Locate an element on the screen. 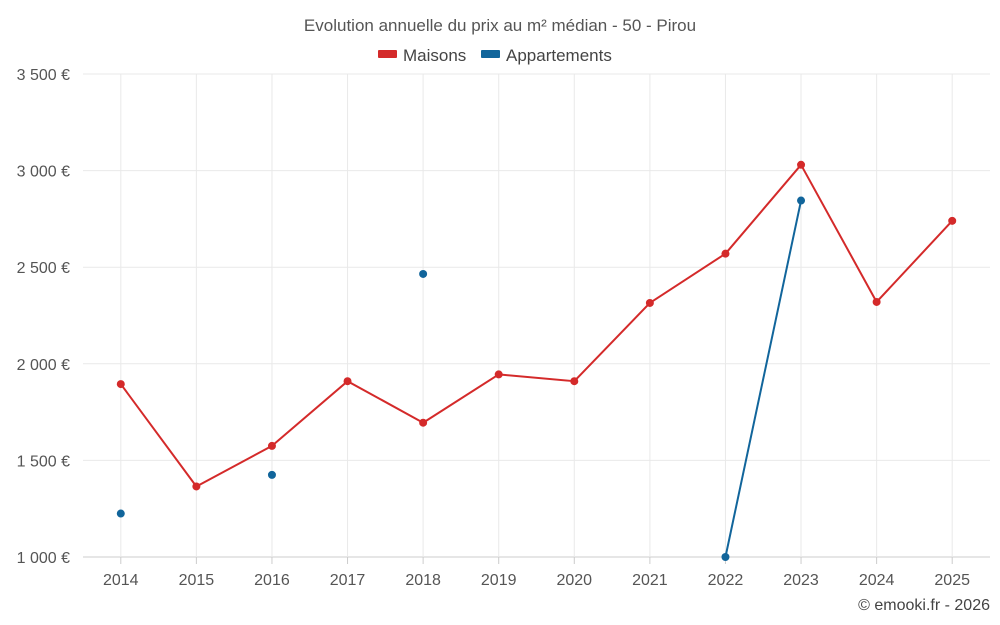  data-point-maisons-2014 is located at coordinates (120, 384).